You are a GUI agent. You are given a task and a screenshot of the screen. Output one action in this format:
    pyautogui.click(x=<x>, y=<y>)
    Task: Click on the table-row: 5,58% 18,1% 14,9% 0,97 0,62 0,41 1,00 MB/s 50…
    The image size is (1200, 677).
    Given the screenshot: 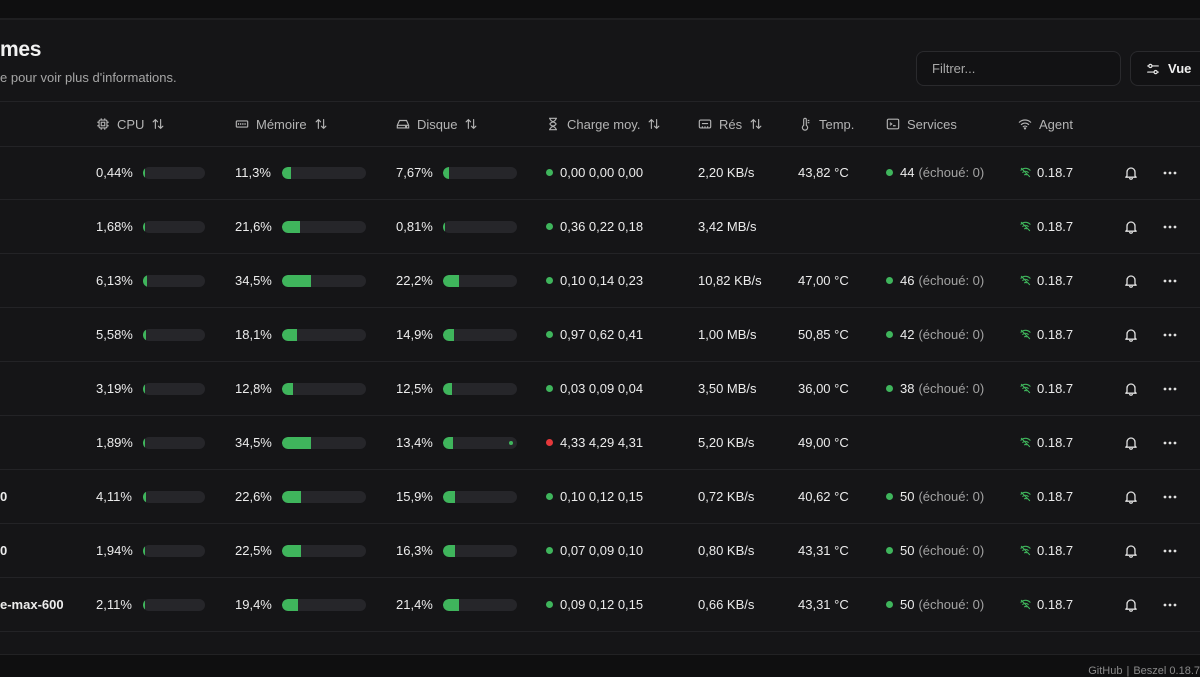 What is the action you would take?
    pyautogui.click(x=600, y=335)
    